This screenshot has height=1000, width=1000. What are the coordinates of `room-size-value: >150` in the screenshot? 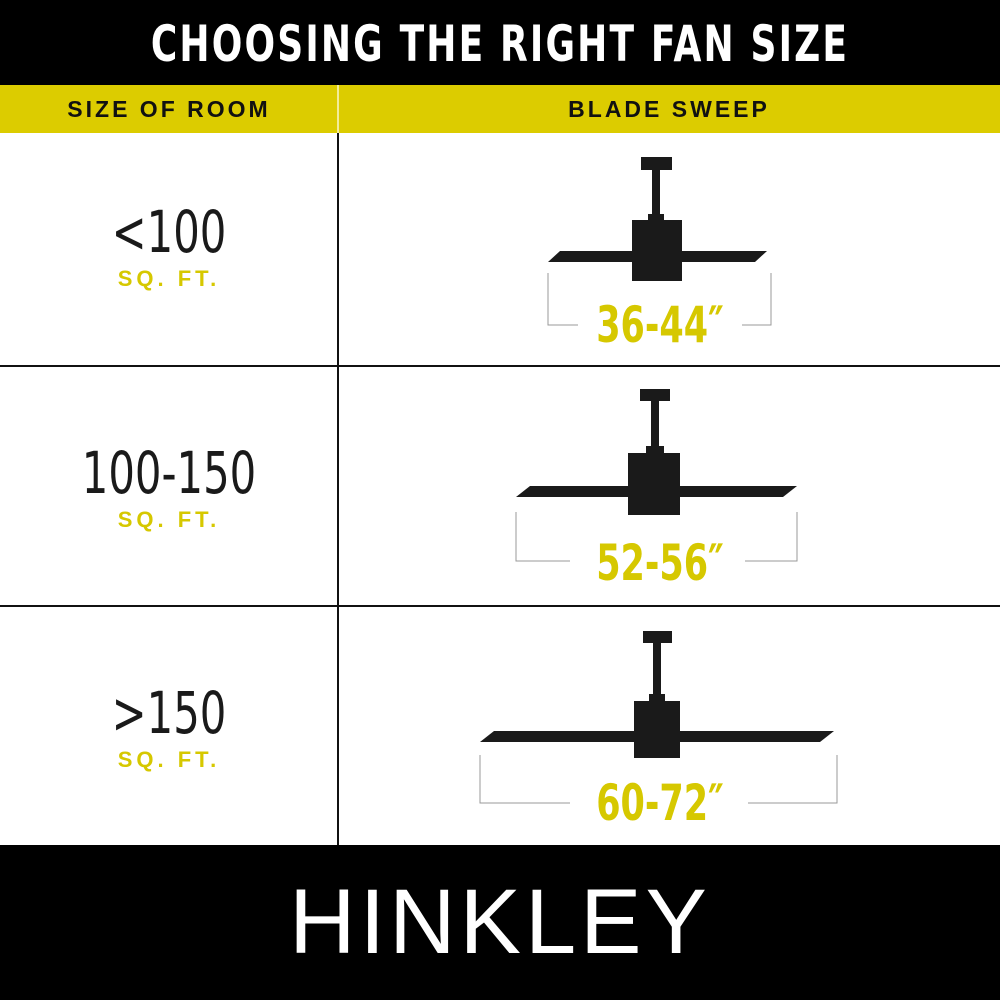 It's located at (169, 713).